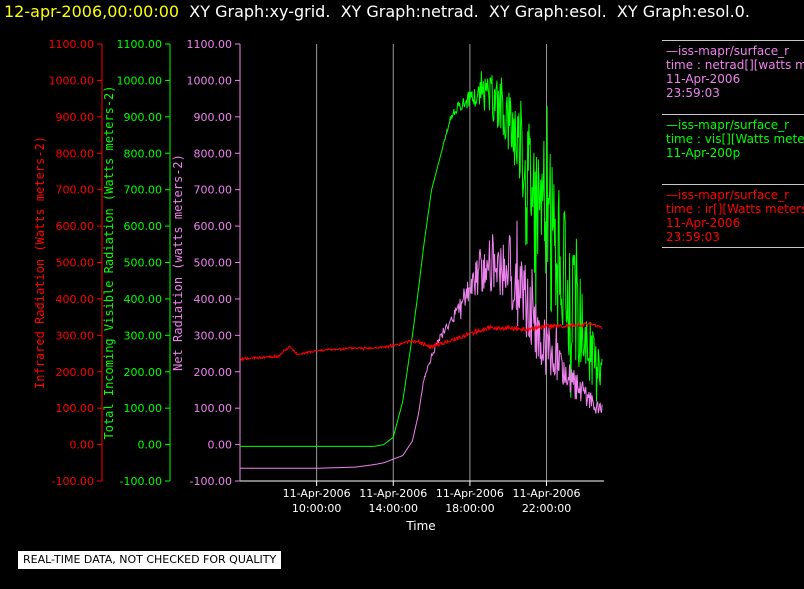 The width and height of the screenshot is (804, 589). I want to click on y-tick-label-ir-6: 500.00, so click(75, 263).